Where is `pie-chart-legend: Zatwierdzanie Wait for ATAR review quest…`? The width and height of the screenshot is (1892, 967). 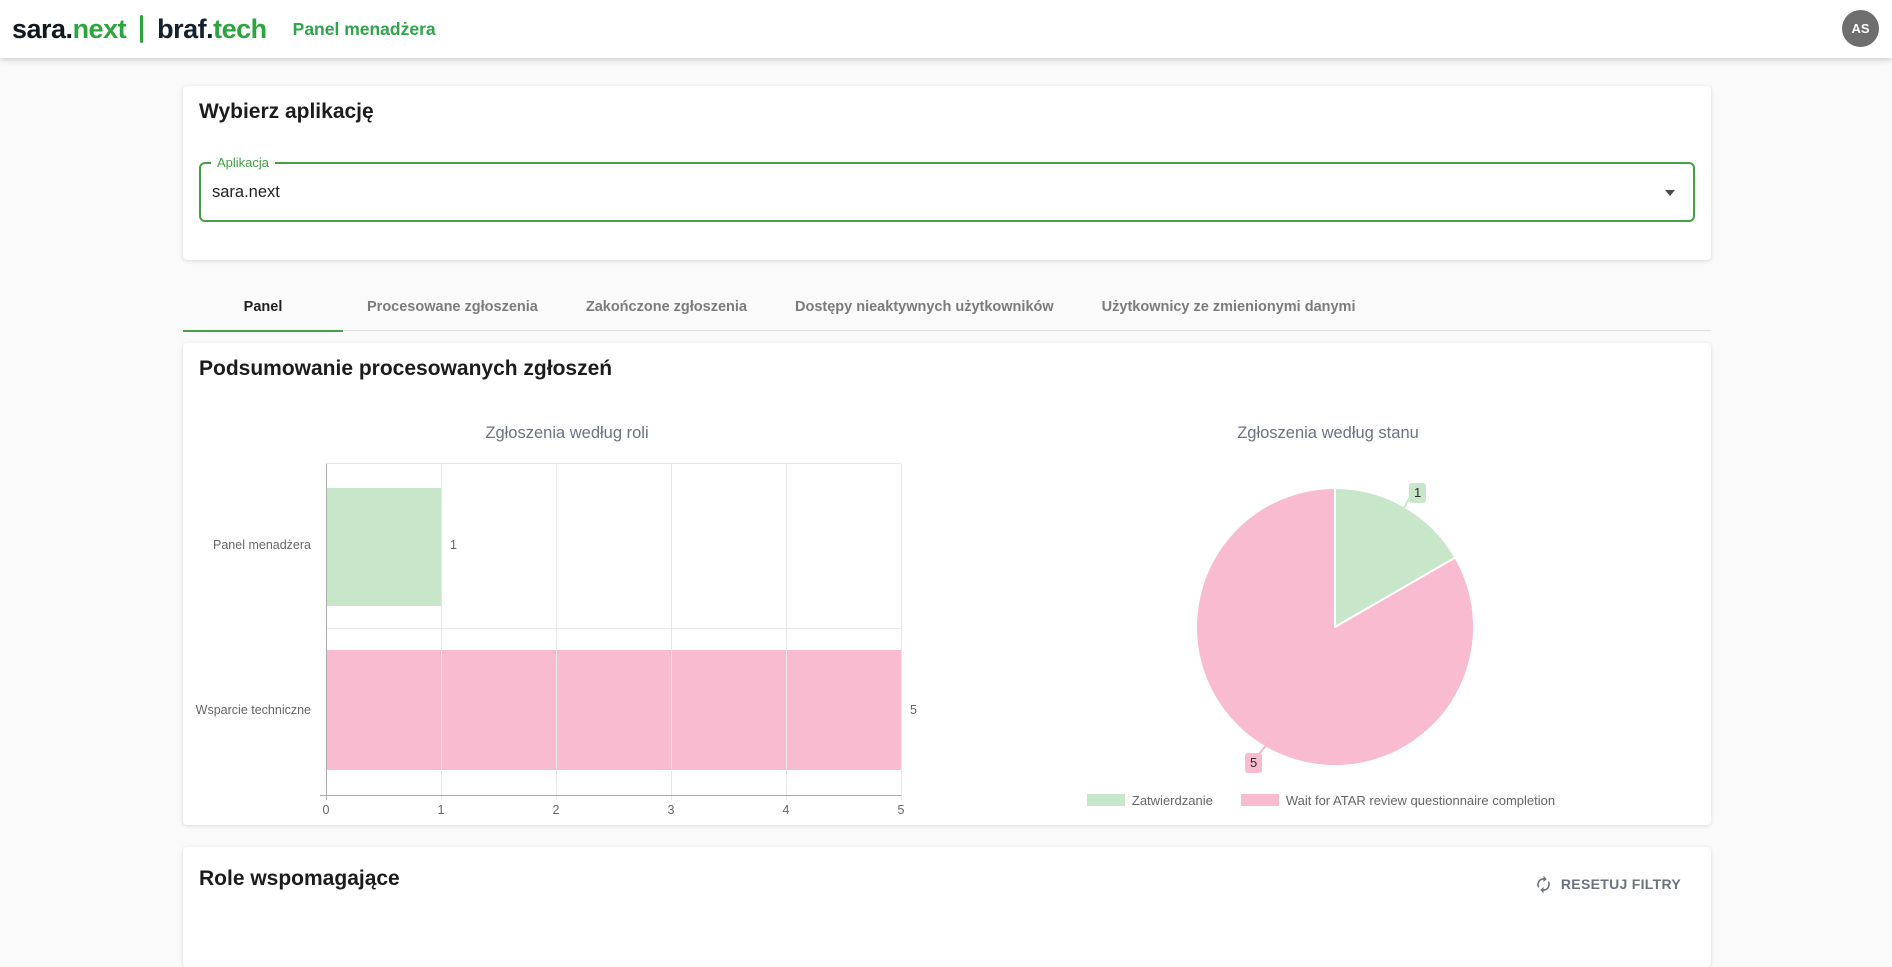 pie-chart-legend: Zatwierdzanie Wait for ATAR review quest… is located at coordinates (1321, 800).